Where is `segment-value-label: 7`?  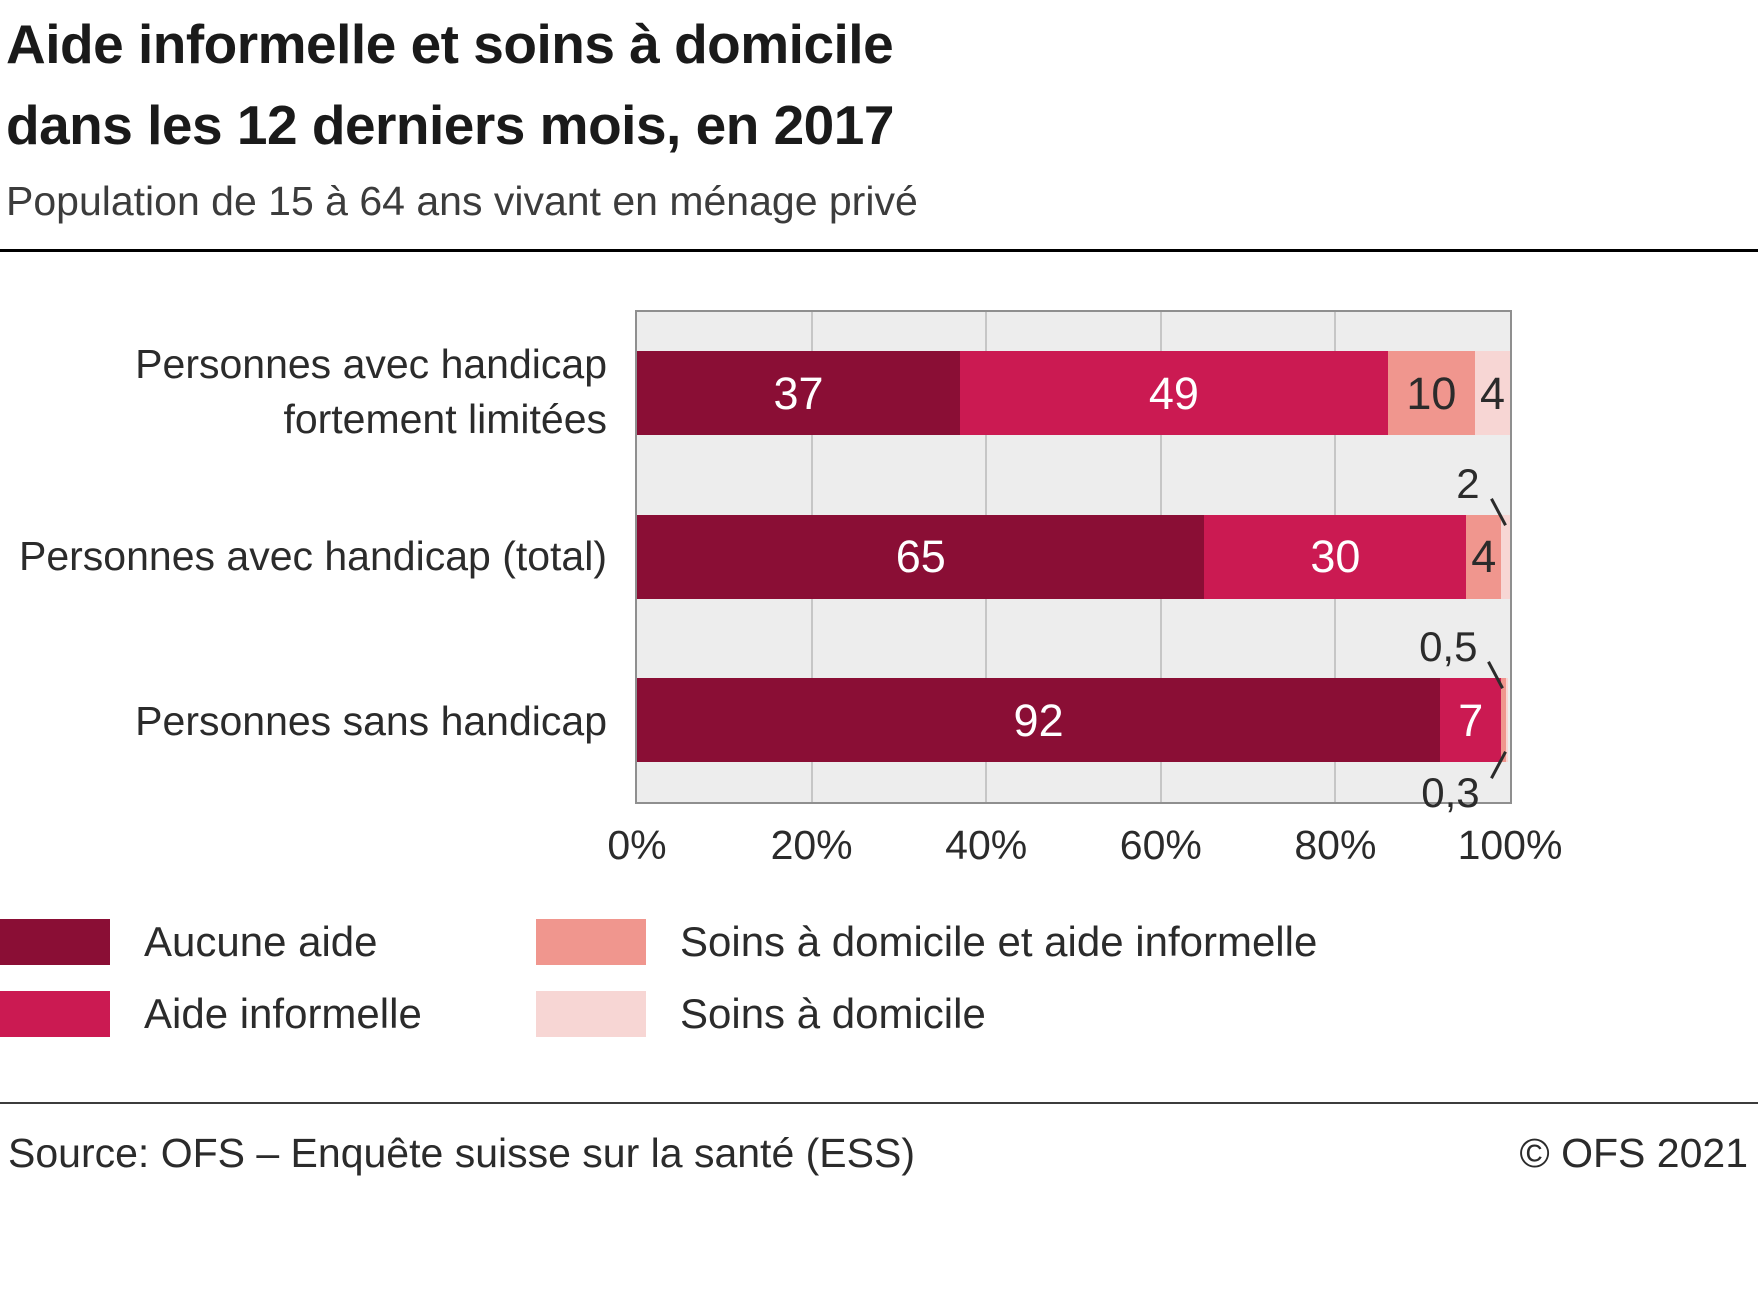
segment-value-label: 7 is located at coordinates (1471, 720).